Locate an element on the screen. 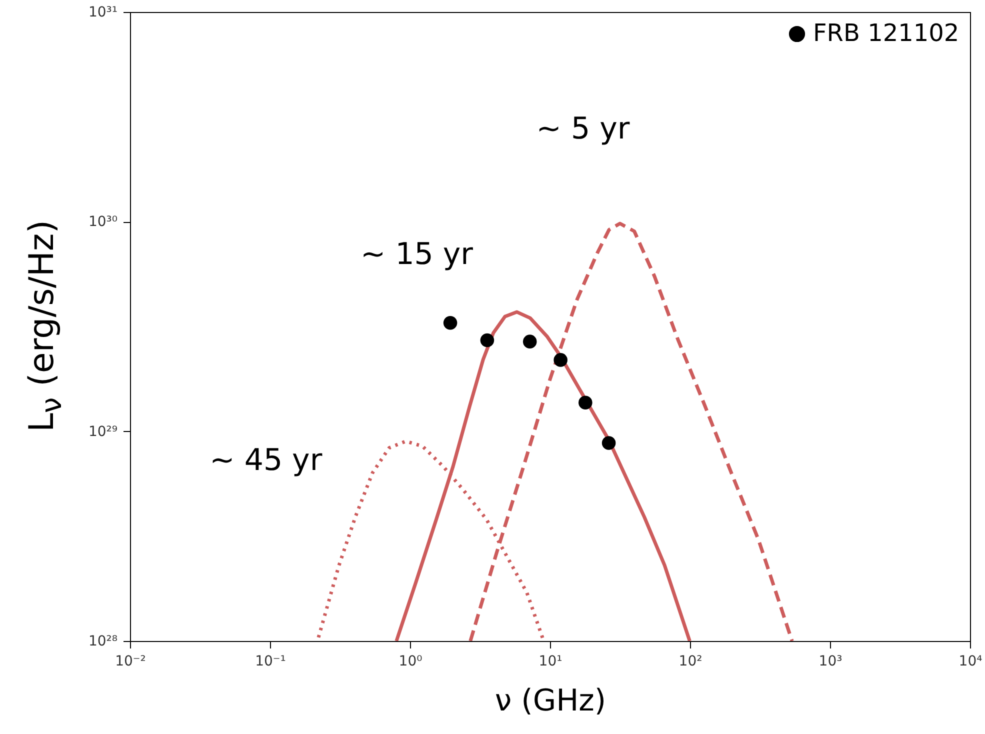 Image resolution: width=985 pixels, height=734 pixels. y-tick-label: 10³⁰ is located at coordinates (103, 222).